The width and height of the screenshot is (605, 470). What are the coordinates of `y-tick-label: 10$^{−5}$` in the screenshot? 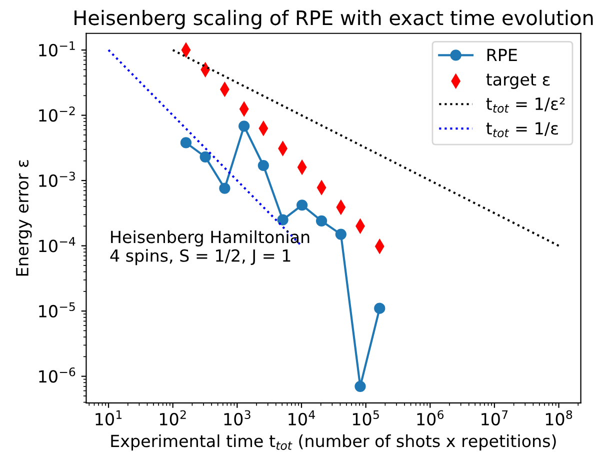 It's located at (57, 310).